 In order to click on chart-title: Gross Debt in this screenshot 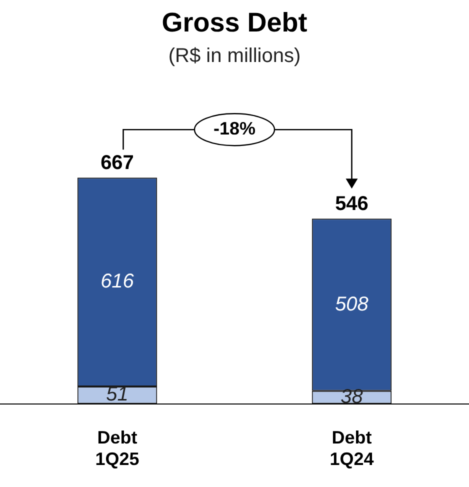, I will do `click(235, 23)`.